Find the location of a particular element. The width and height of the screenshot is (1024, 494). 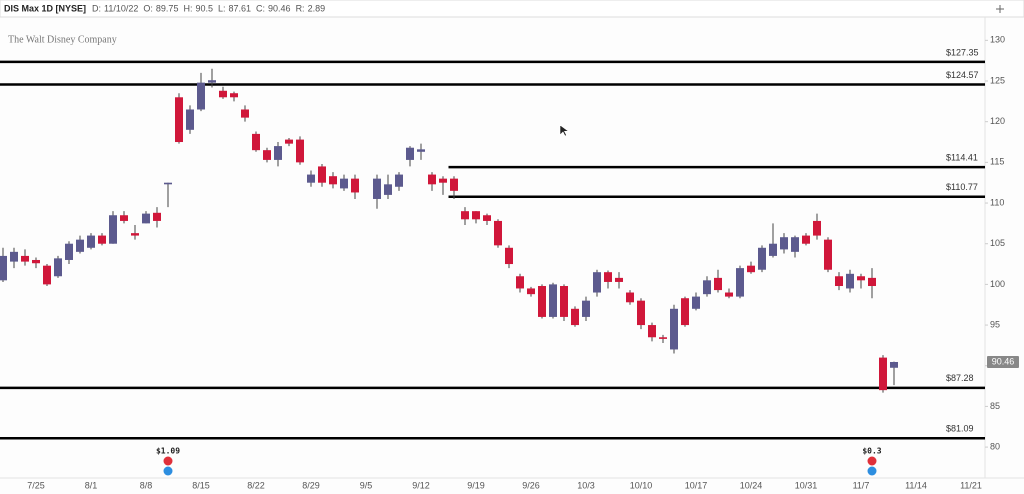

x-tick-label: 7/25 is located at coordinates (36, 485).